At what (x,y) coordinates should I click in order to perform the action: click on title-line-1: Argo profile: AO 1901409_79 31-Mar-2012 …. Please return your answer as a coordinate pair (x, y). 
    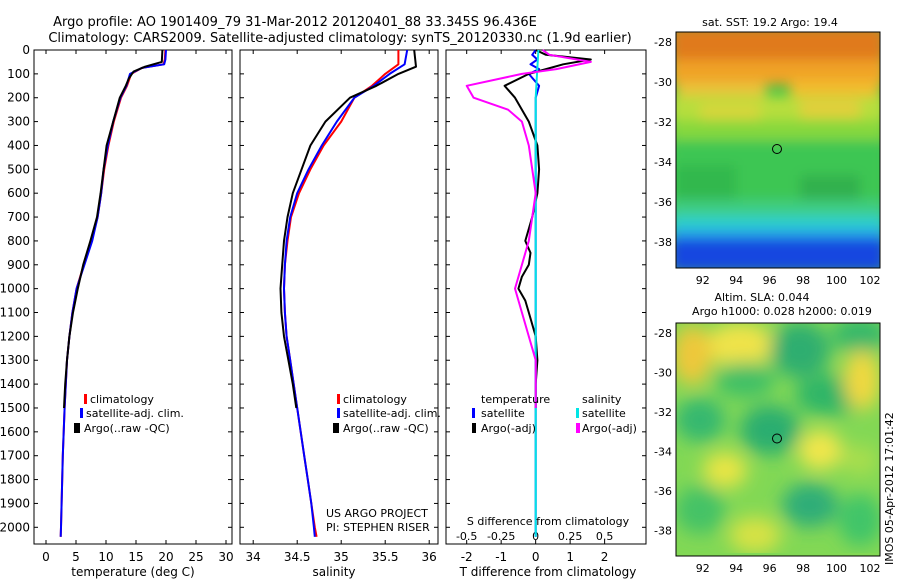
    Looking at the image, I should click on (295, 22).